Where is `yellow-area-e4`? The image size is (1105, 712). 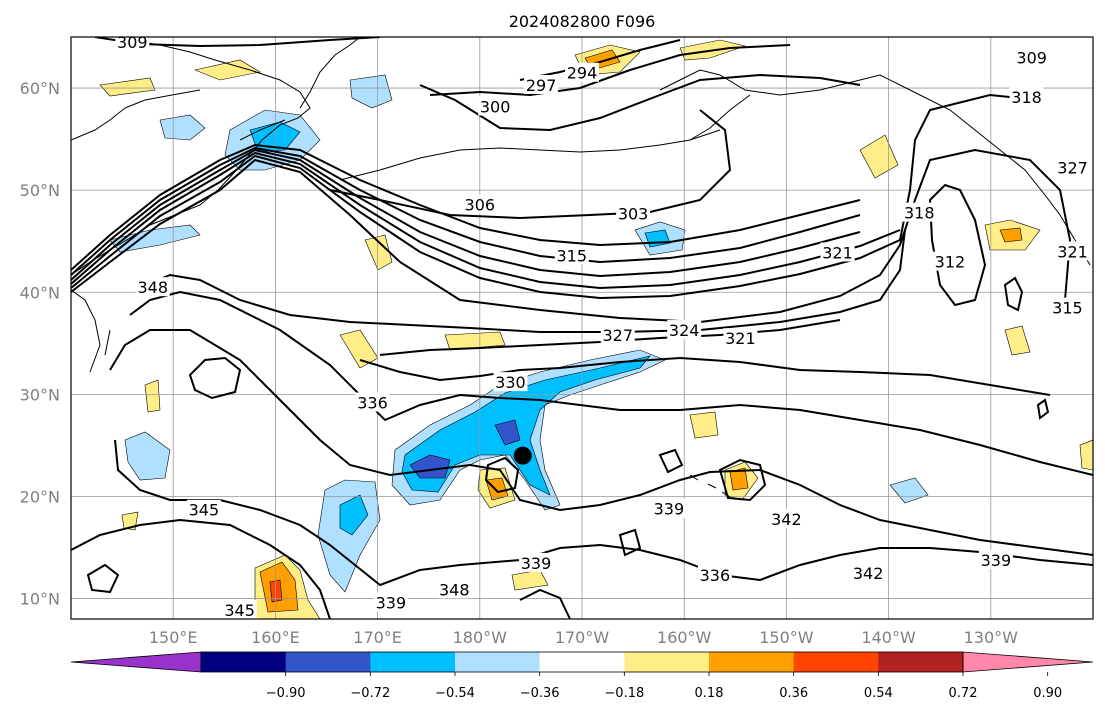 yellow-area-e4 is located at coordinates (1086, 455).